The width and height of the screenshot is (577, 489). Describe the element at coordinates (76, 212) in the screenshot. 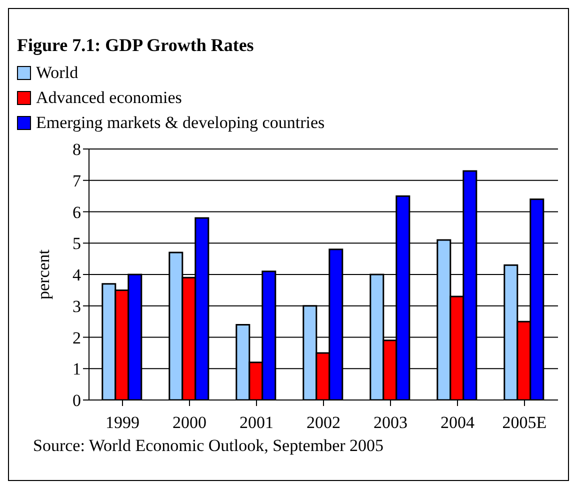

I see `y-tick-label: 6` at that location.